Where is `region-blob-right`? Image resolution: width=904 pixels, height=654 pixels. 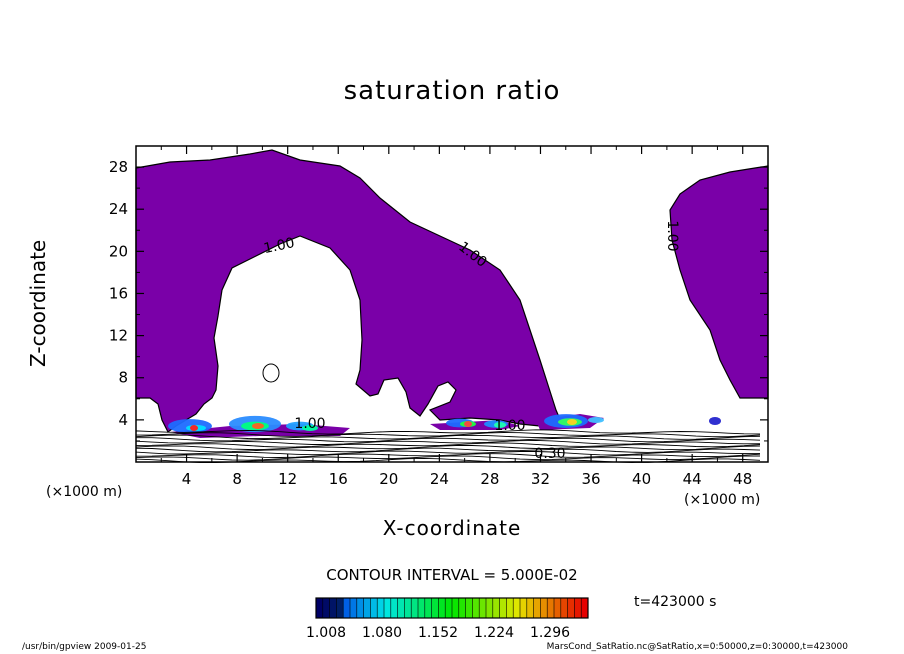 region-blob-right is located at coordinates (715, 421).